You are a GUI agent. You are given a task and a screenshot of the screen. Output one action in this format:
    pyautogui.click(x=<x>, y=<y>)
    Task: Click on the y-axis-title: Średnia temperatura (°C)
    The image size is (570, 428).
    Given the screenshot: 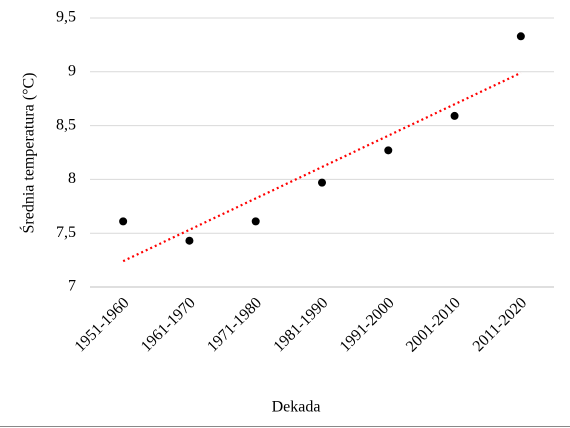 What is the action you would take?
    pyautogui.click(x=28, y=153)
    